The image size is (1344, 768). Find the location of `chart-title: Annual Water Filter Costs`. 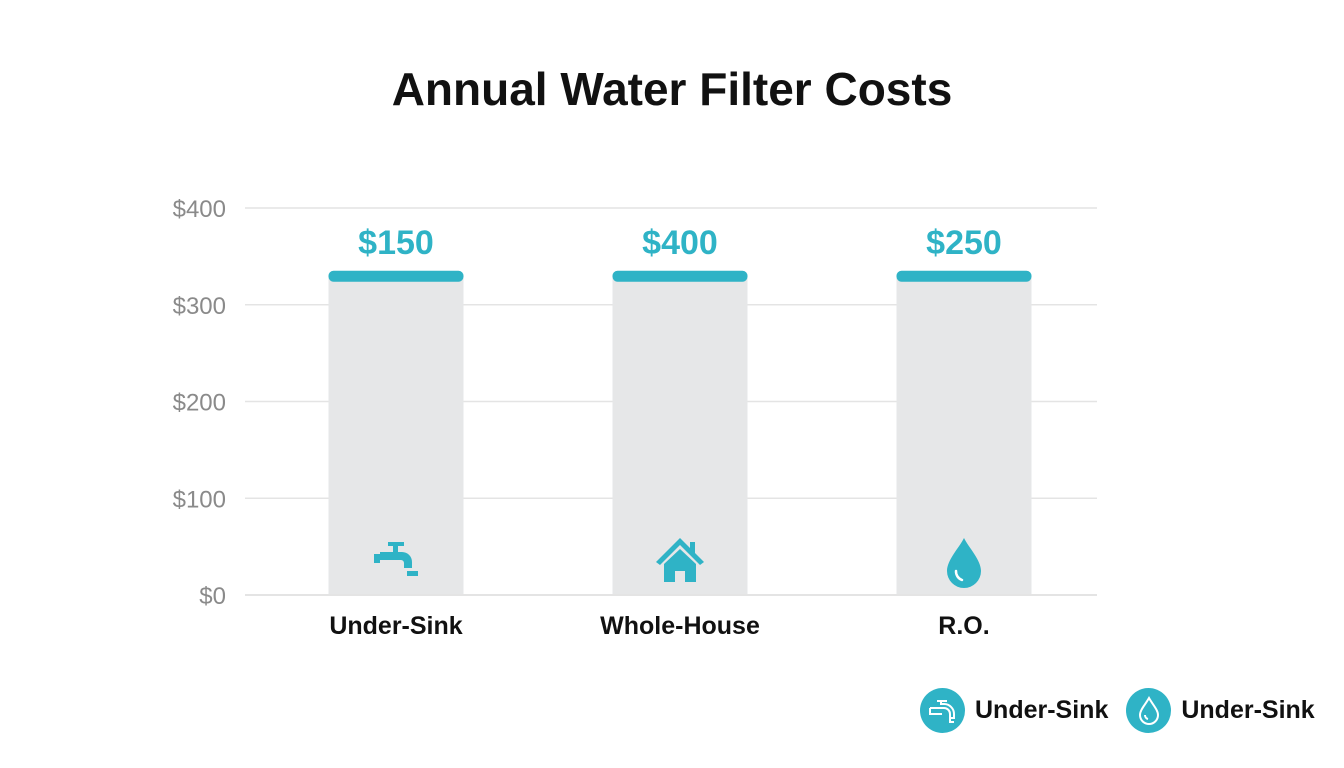

chart-title: Annual Water Filter Costs is located at coordinates (672, 89).